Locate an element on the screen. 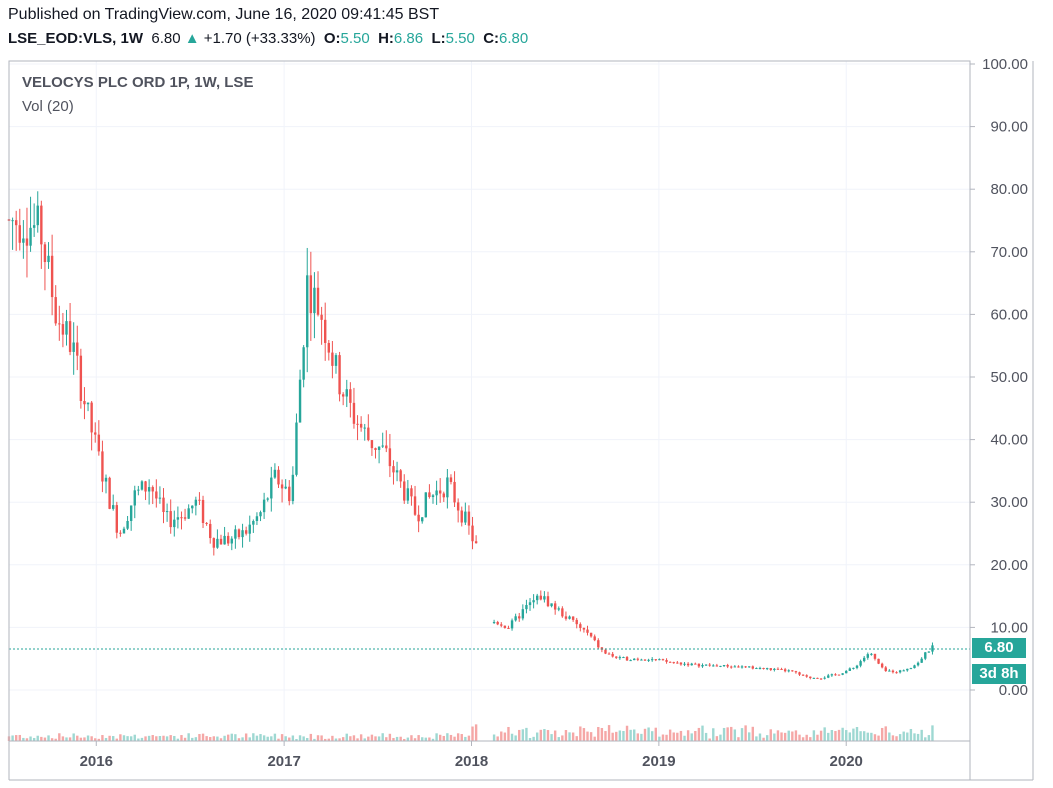  symbol-label: LSE_EOD:VLS, 1W is located at coordinates (76, 38).